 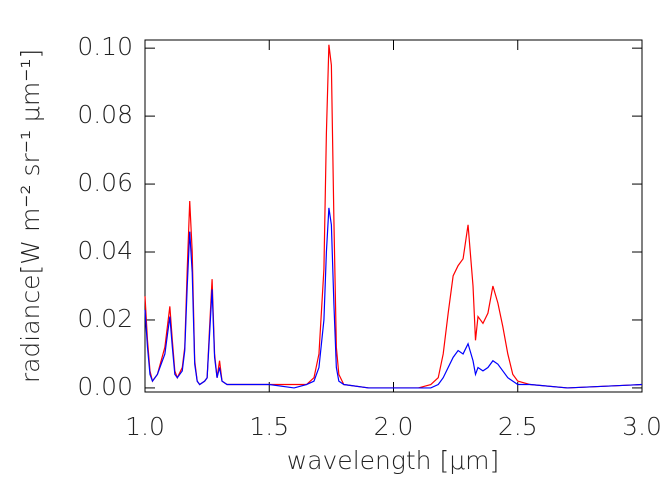 What do you see at coordinates (269, 426) in the screenshot?
I see `x-tick-label: 1.5` at bounding box center [269, 426].